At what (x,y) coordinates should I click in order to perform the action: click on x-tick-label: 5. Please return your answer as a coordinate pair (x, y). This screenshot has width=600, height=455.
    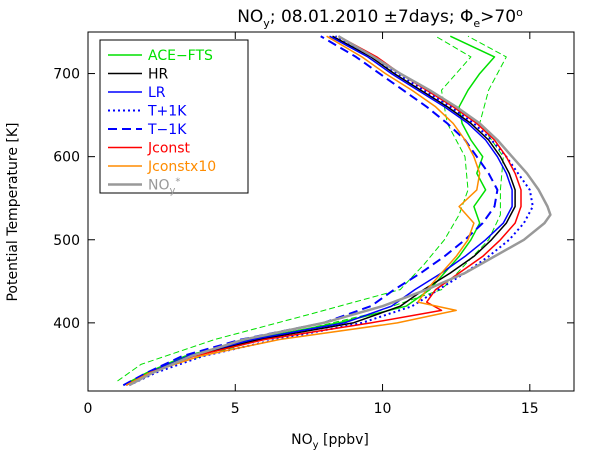
    Looking at the image, I should click on (235, 409).